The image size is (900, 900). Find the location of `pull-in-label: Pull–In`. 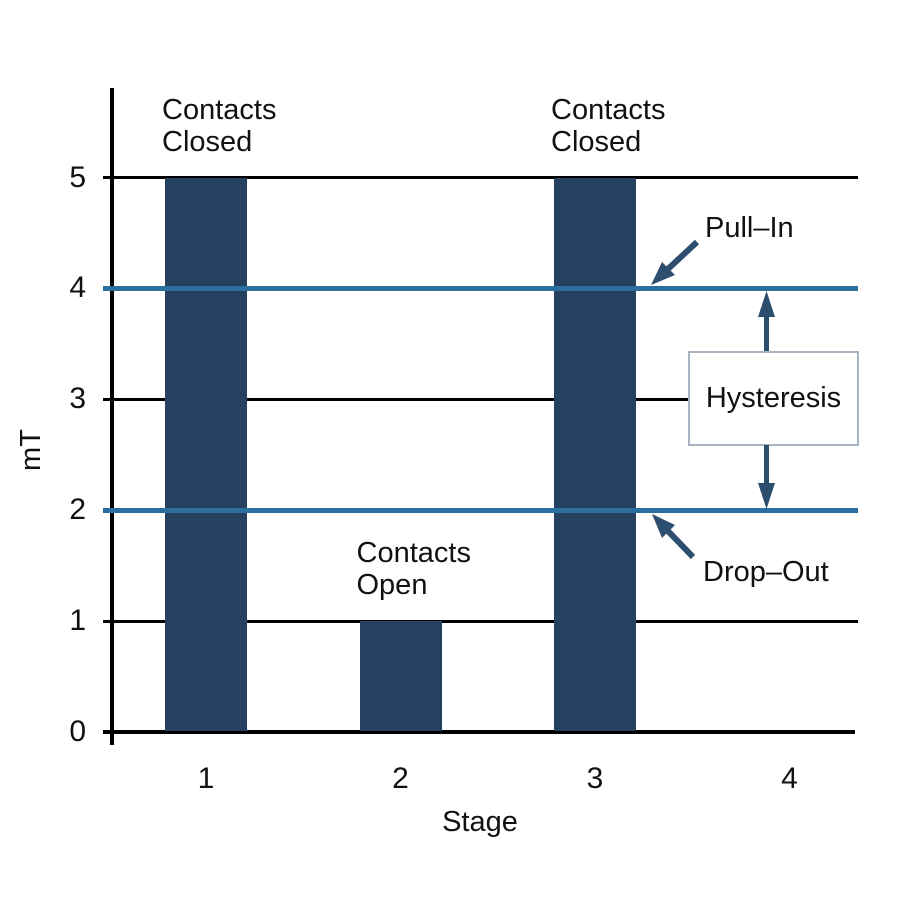

pull-in-label: Pull–In is located at coordinates (749, 228).